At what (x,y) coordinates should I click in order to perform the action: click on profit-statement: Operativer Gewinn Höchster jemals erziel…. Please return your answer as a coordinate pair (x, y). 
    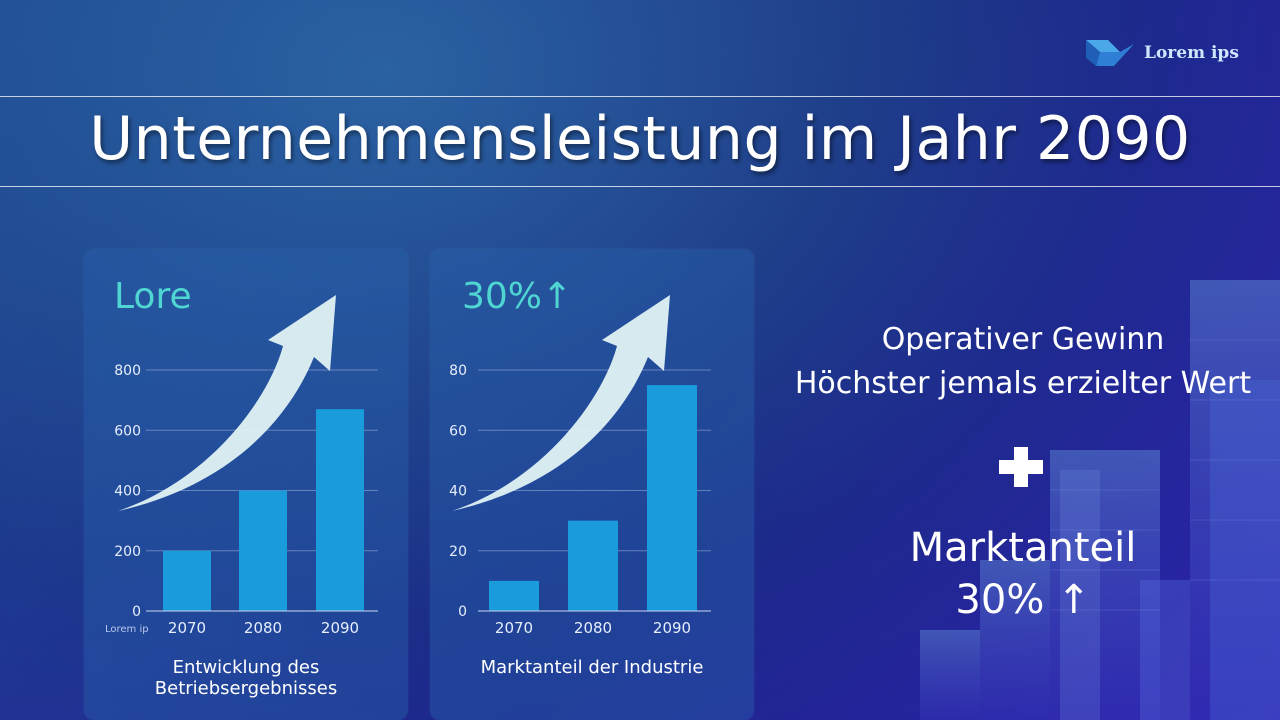
    Looking at the image, I should click on (1023, 362).